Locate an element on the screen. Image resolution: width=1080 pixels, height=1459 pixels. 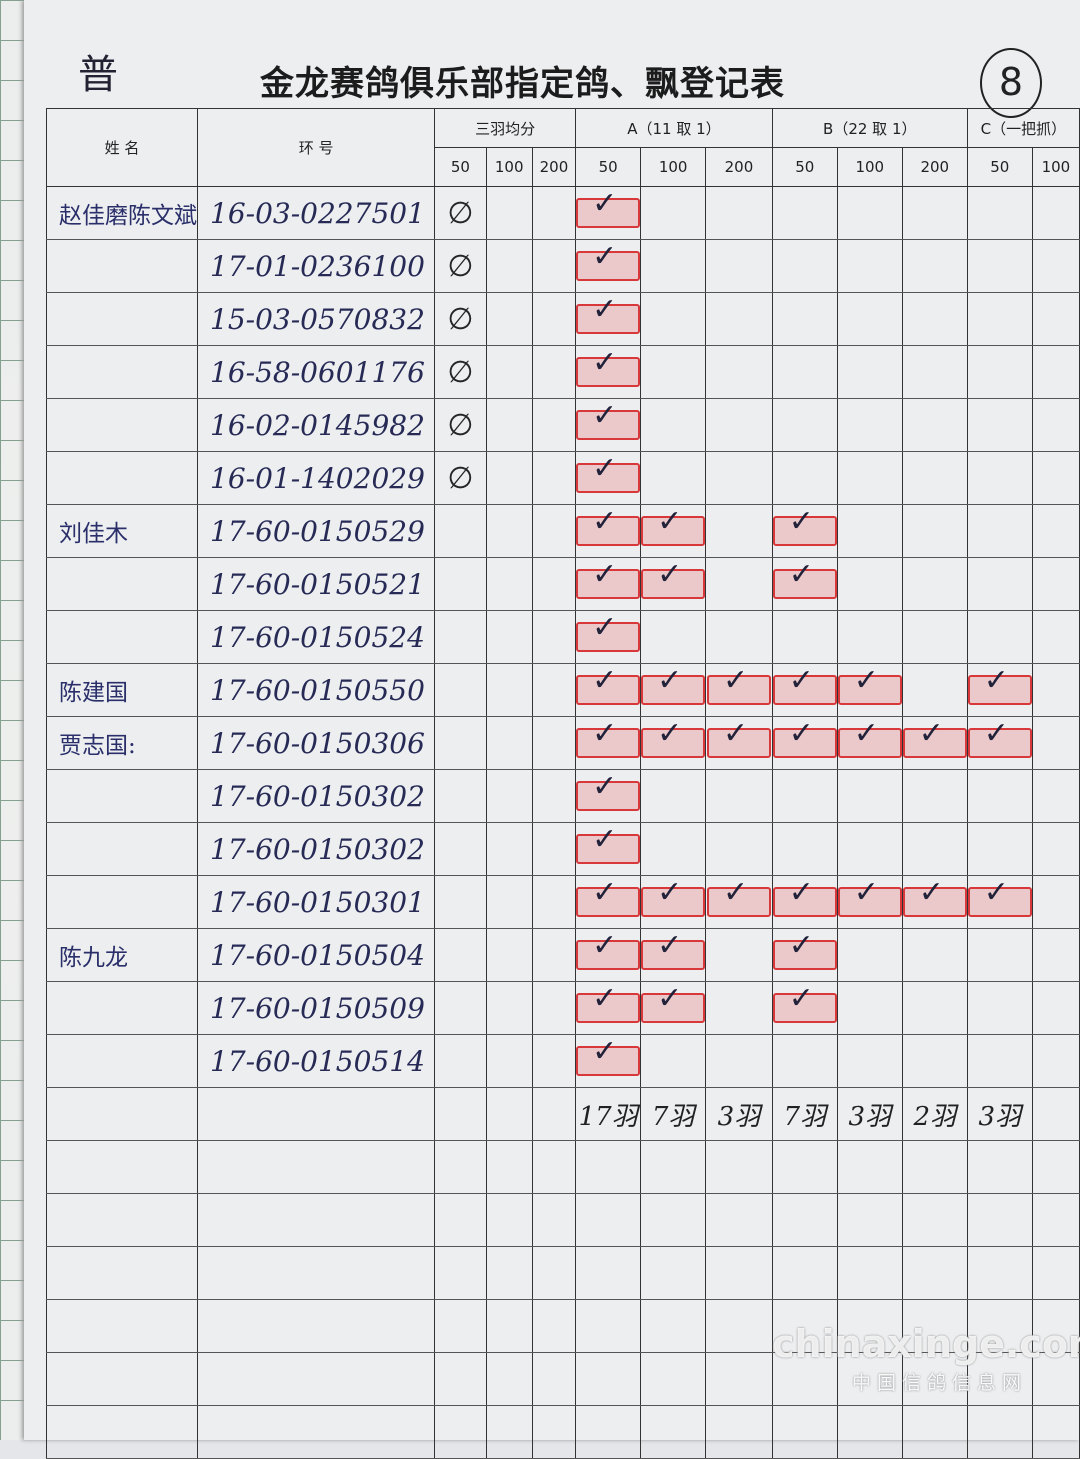
table-row: 赵佳磨陈文斌 16-03-0227501 ∅ ✓ is located at coordinates (563, 213).